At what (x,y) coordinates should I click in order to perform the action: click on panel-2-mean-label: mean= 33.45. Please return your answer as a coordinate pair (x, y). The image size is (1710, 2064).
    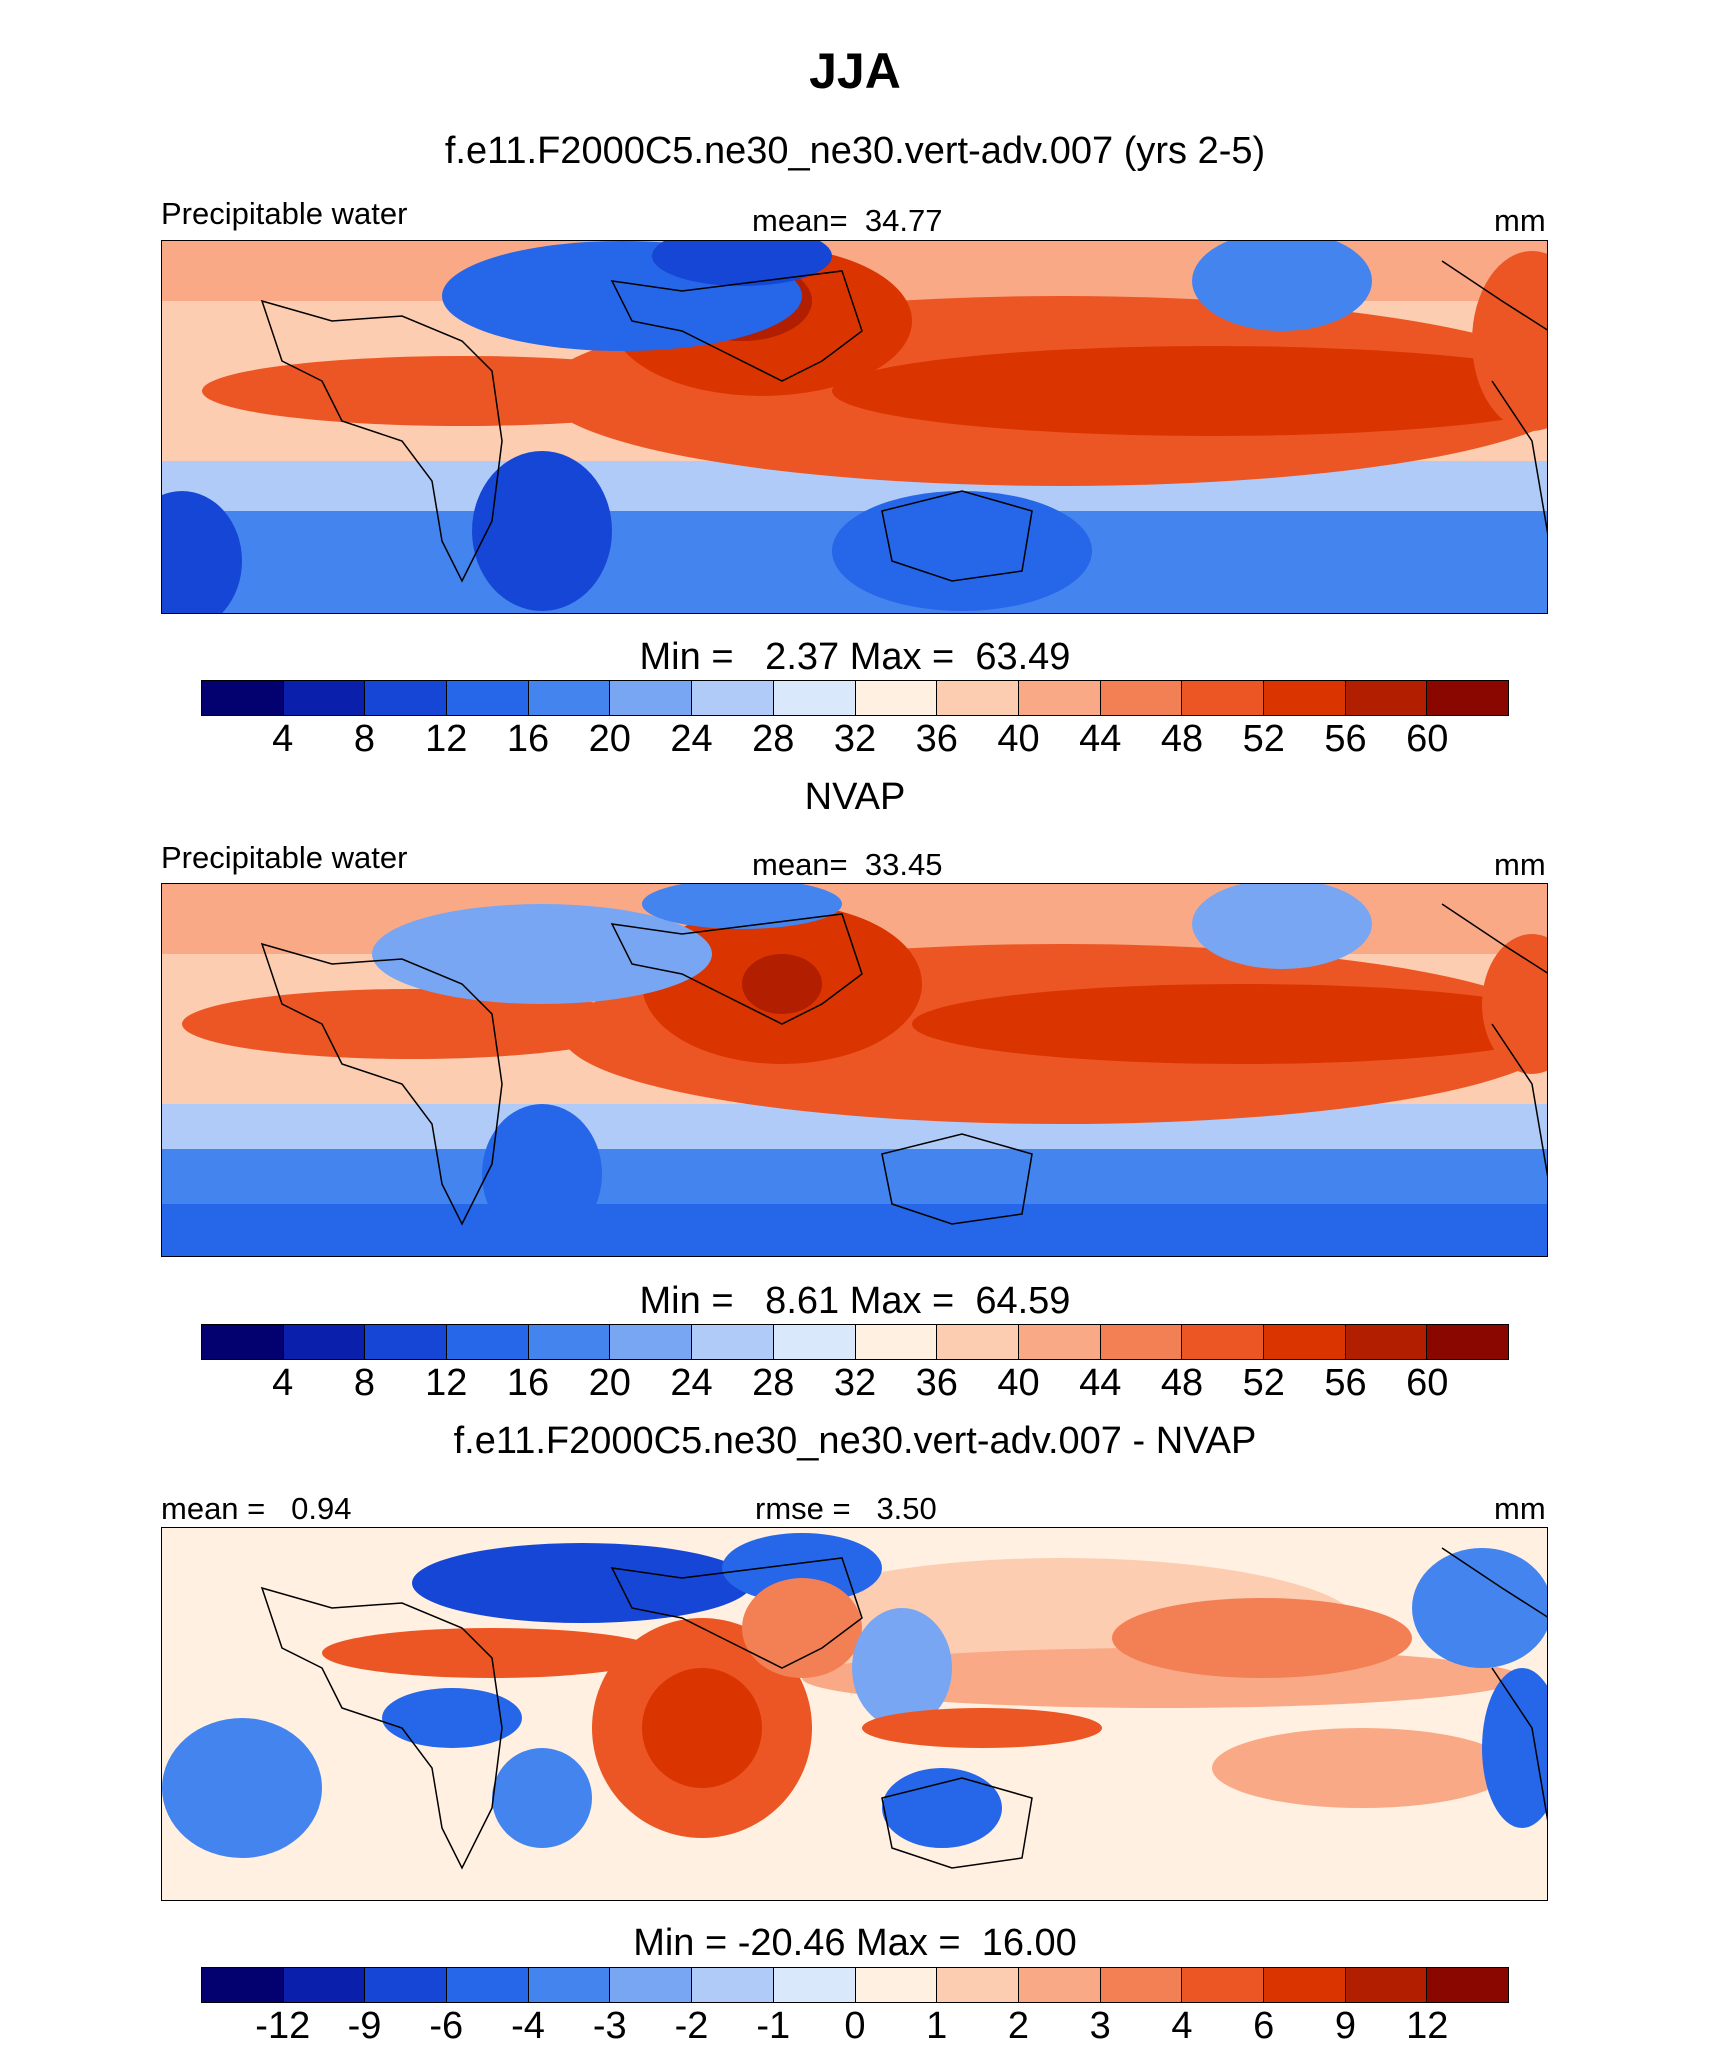
    Looking at the image, I should click on (847, 864).